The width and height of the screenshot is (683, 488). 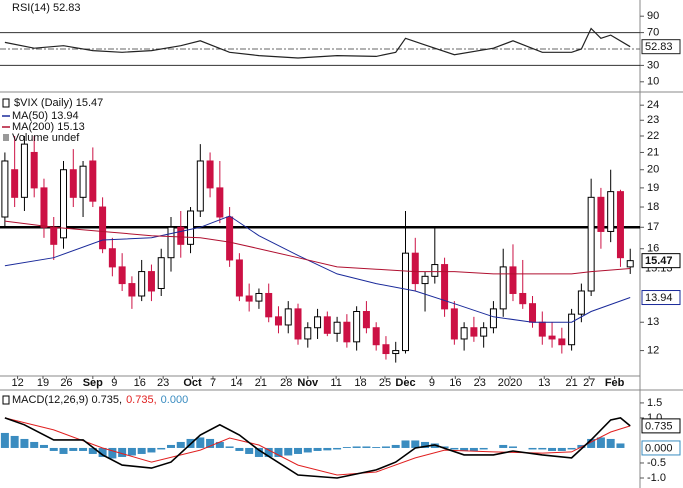 I want to click on y-tick-label: 13, so click(x=653, y=322).